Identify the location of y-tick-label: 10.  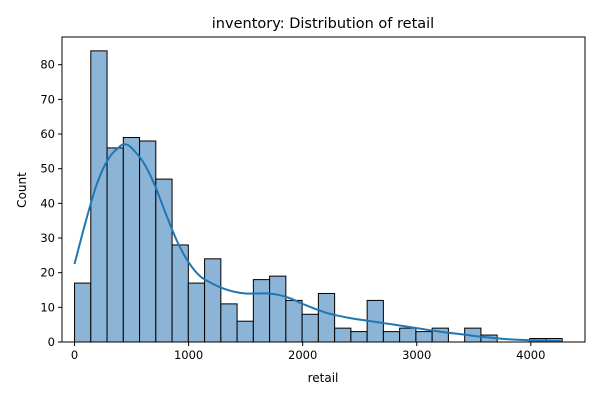
(47, 307).